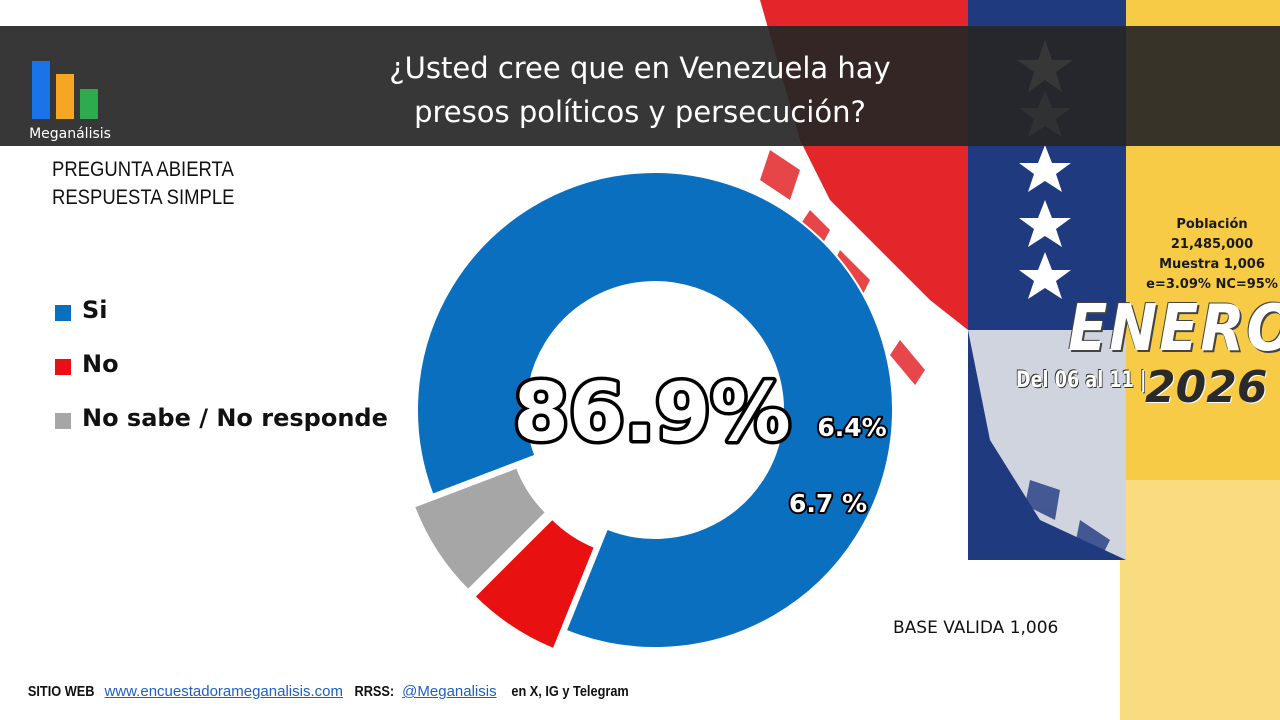 The width and height of the screenshot is (1280, 720). I want to click on stats-population-label: Población, so click(1212, 224).